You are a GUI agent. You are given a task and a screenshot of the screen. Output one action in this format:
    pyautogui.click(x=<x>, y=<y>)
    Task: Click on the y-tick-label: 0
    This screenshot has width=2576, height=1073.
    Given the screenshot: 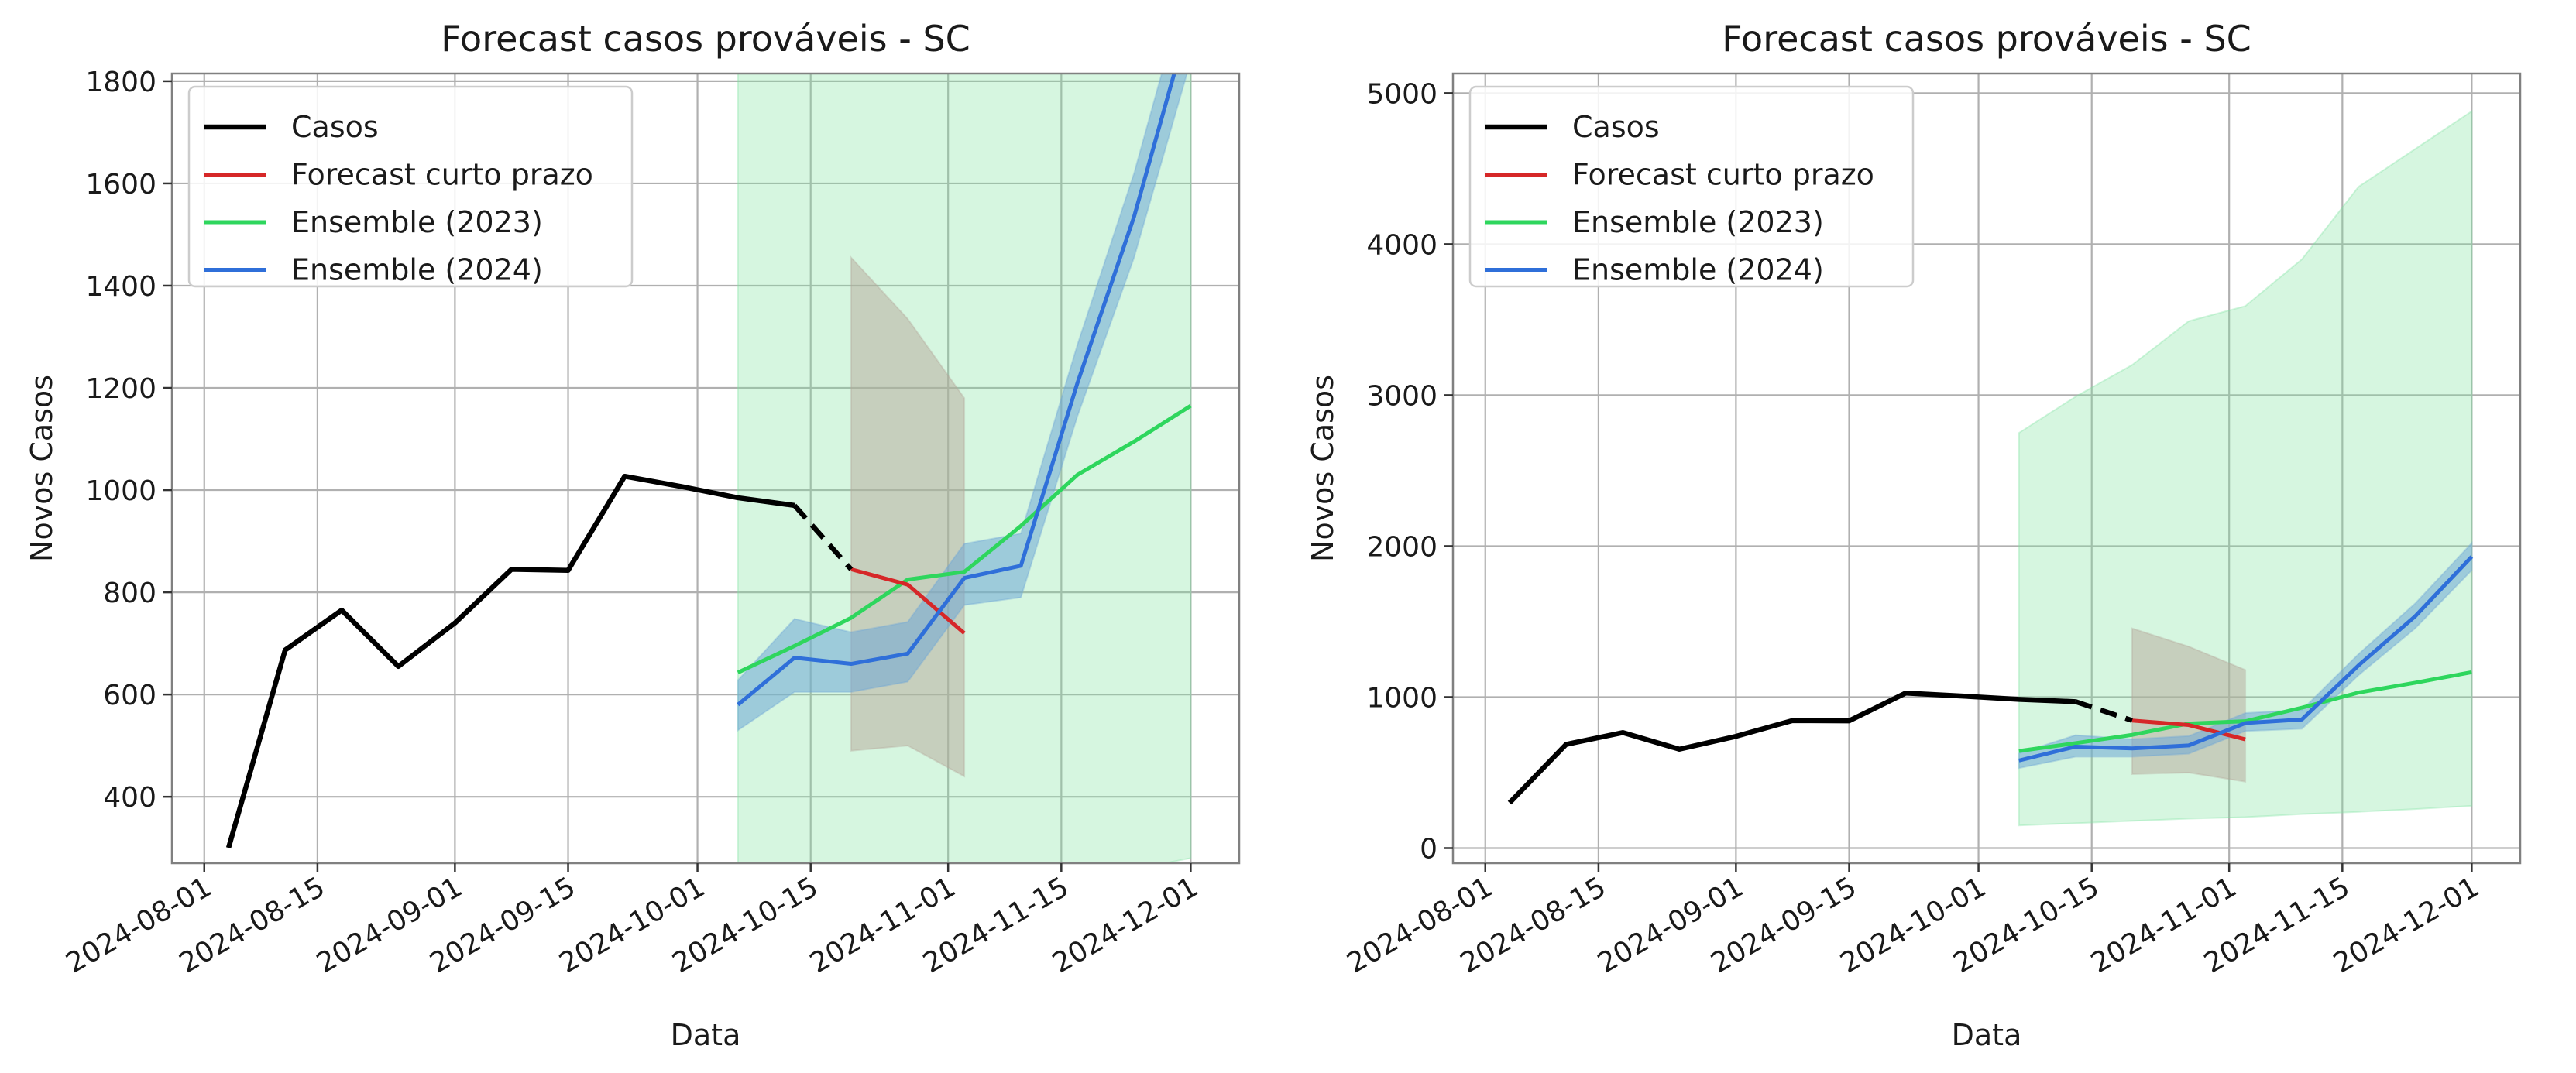 What is the action you would take?
    pyautogui.click(x=1428, y=849)
    